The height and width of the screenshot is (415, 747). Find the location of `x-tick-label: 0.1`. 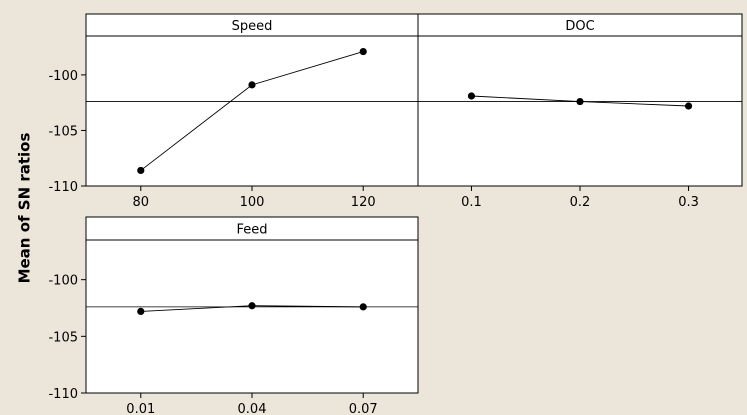

x-tick-label: 0.1 is located at coordinates (471, 202).